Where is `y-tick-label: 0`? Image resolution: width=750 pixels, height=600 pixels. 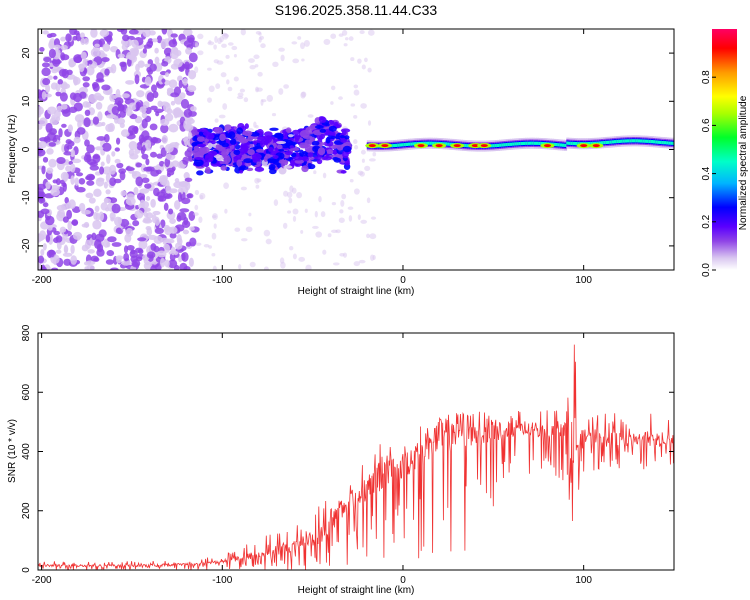 y-tick-label: 0 is located at coordinates (26, 570).